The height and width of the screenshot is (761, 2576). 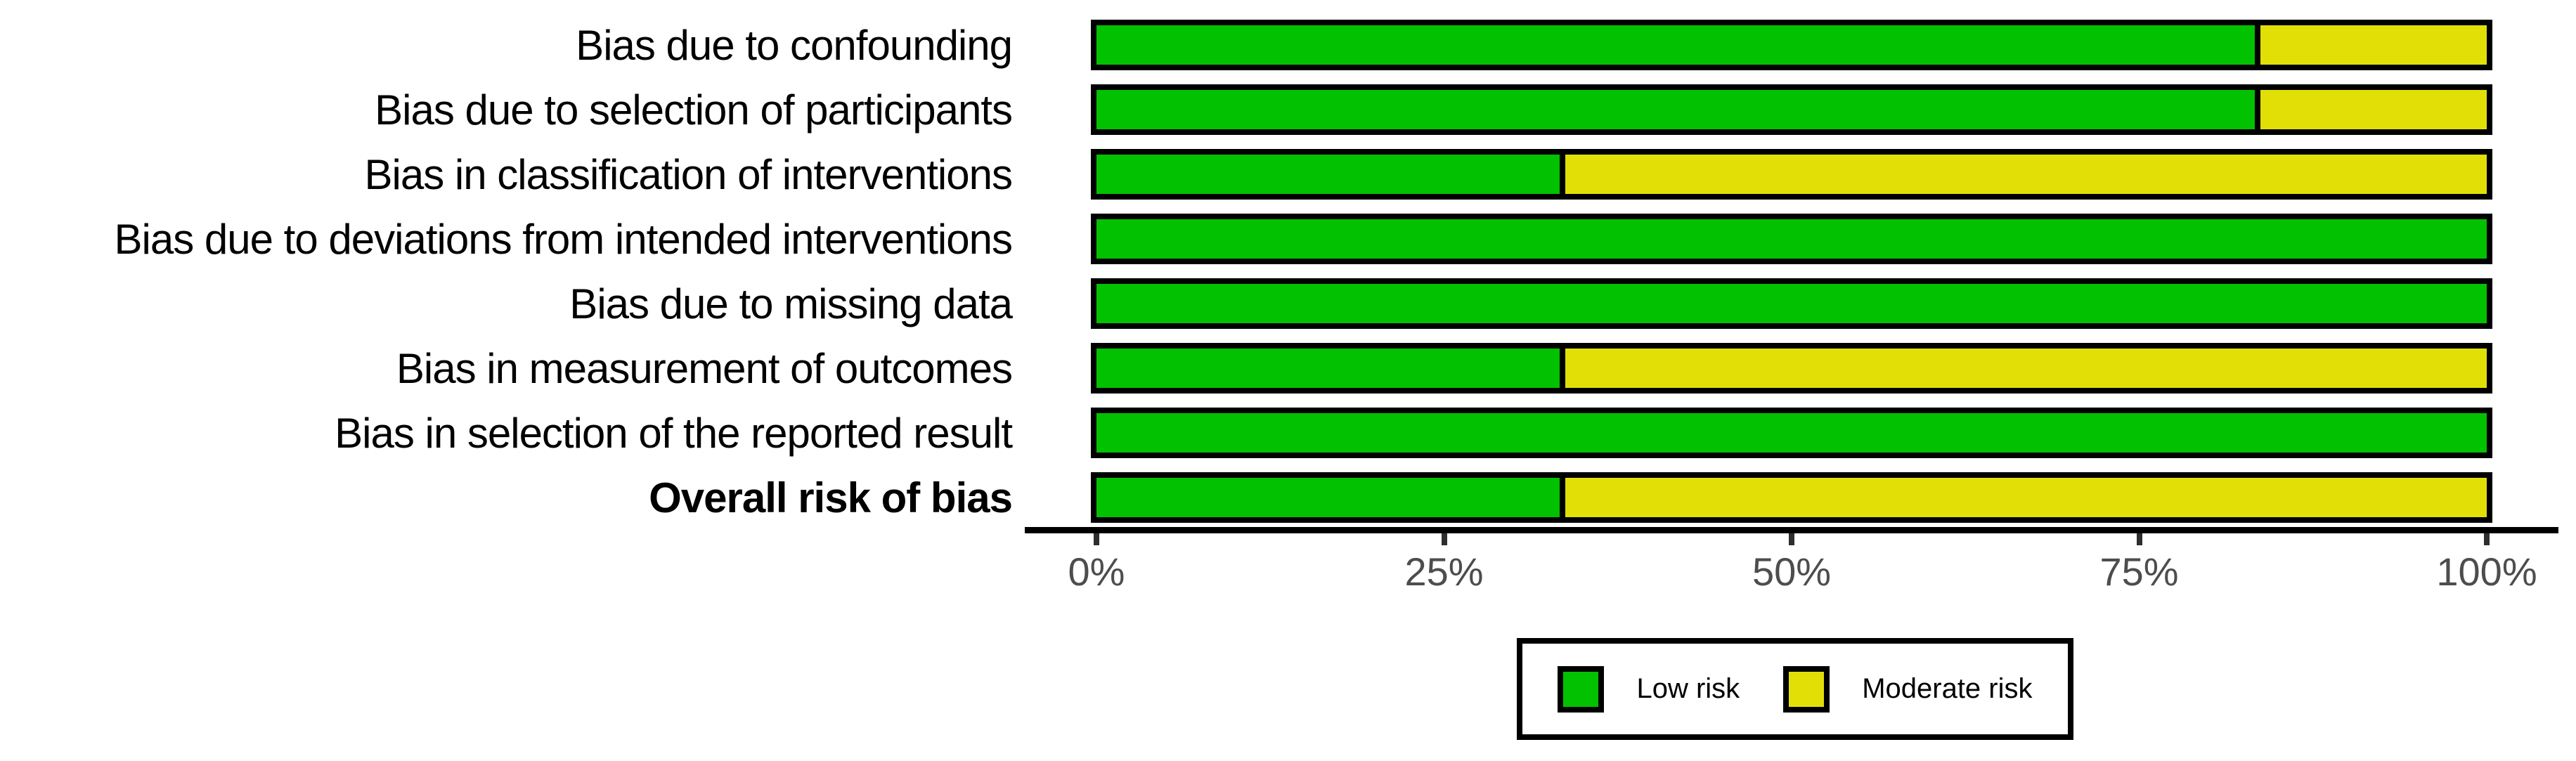 I want to click on x-axis-tick-label: 25%, so click(x=1444, y=571).